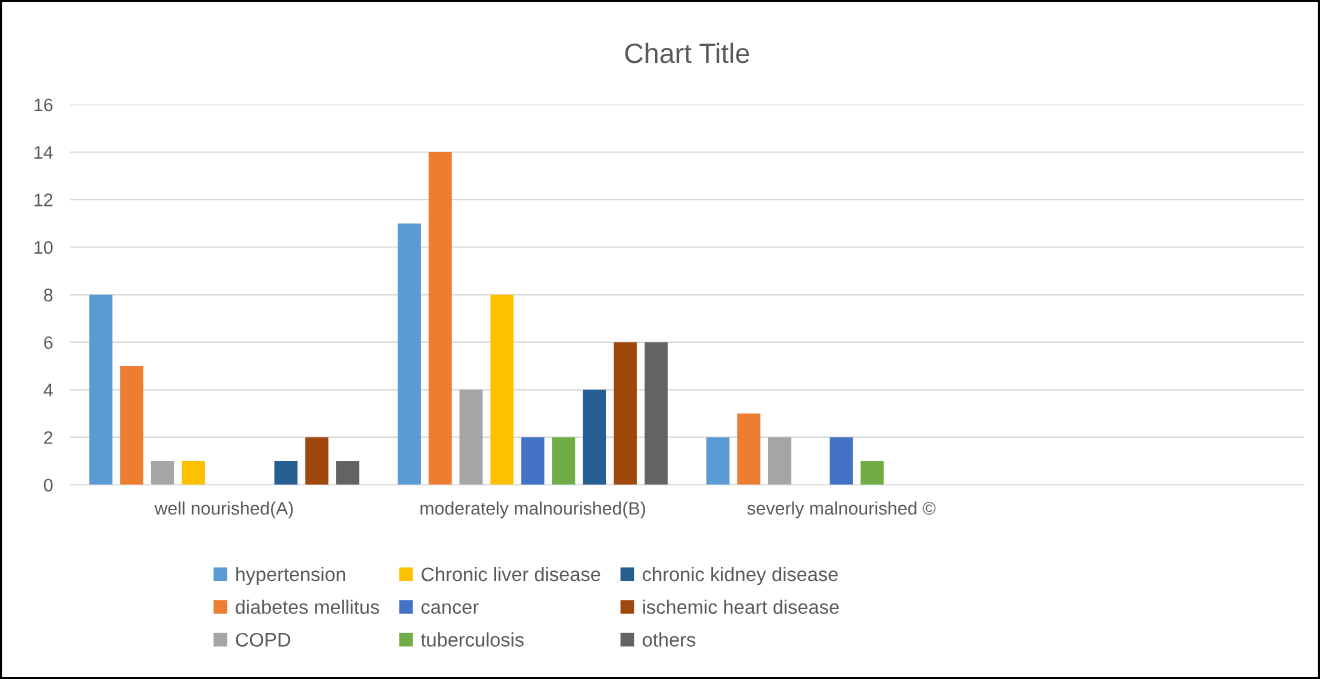 Image resolution: width=1320 pixels, height=679 pixels. I want to click on legend-label: hypertension, so click(291, 576).